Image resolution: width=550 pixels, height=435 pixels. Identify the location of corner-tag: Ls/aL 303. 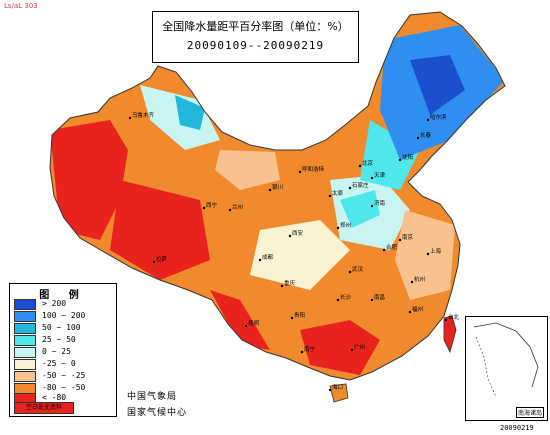
(21, 6).